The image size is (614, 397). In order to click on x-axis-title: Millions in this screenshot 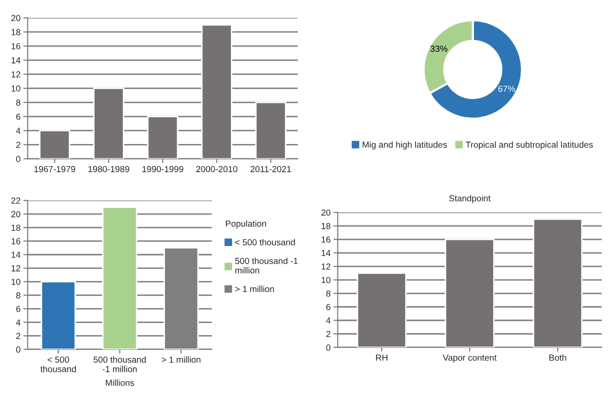, I will do `click(120, 382)`.